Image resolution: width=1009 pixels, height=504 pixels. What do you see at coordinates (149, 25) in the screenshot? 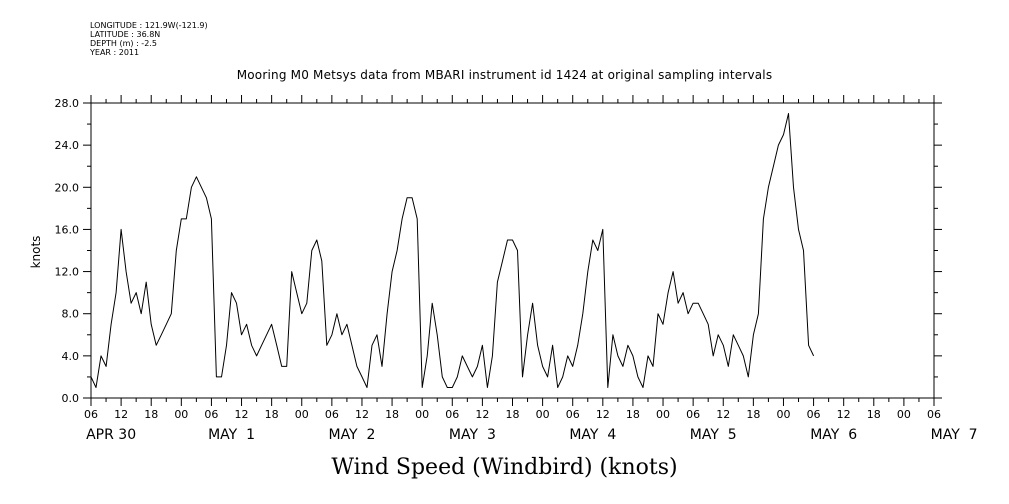
I see `longitude-label: LONGITUDE : 121.9W(-121.9)` at bounding box center [149, 25].